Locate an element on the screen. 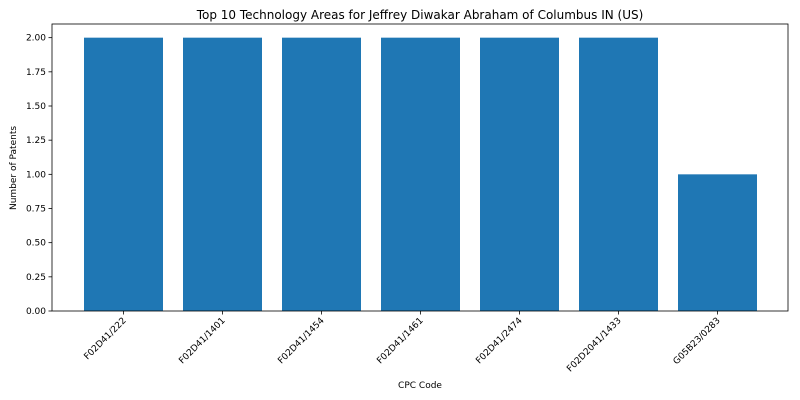  x-tick-label: F02D41/2474 is located at coordinates (499, 341).